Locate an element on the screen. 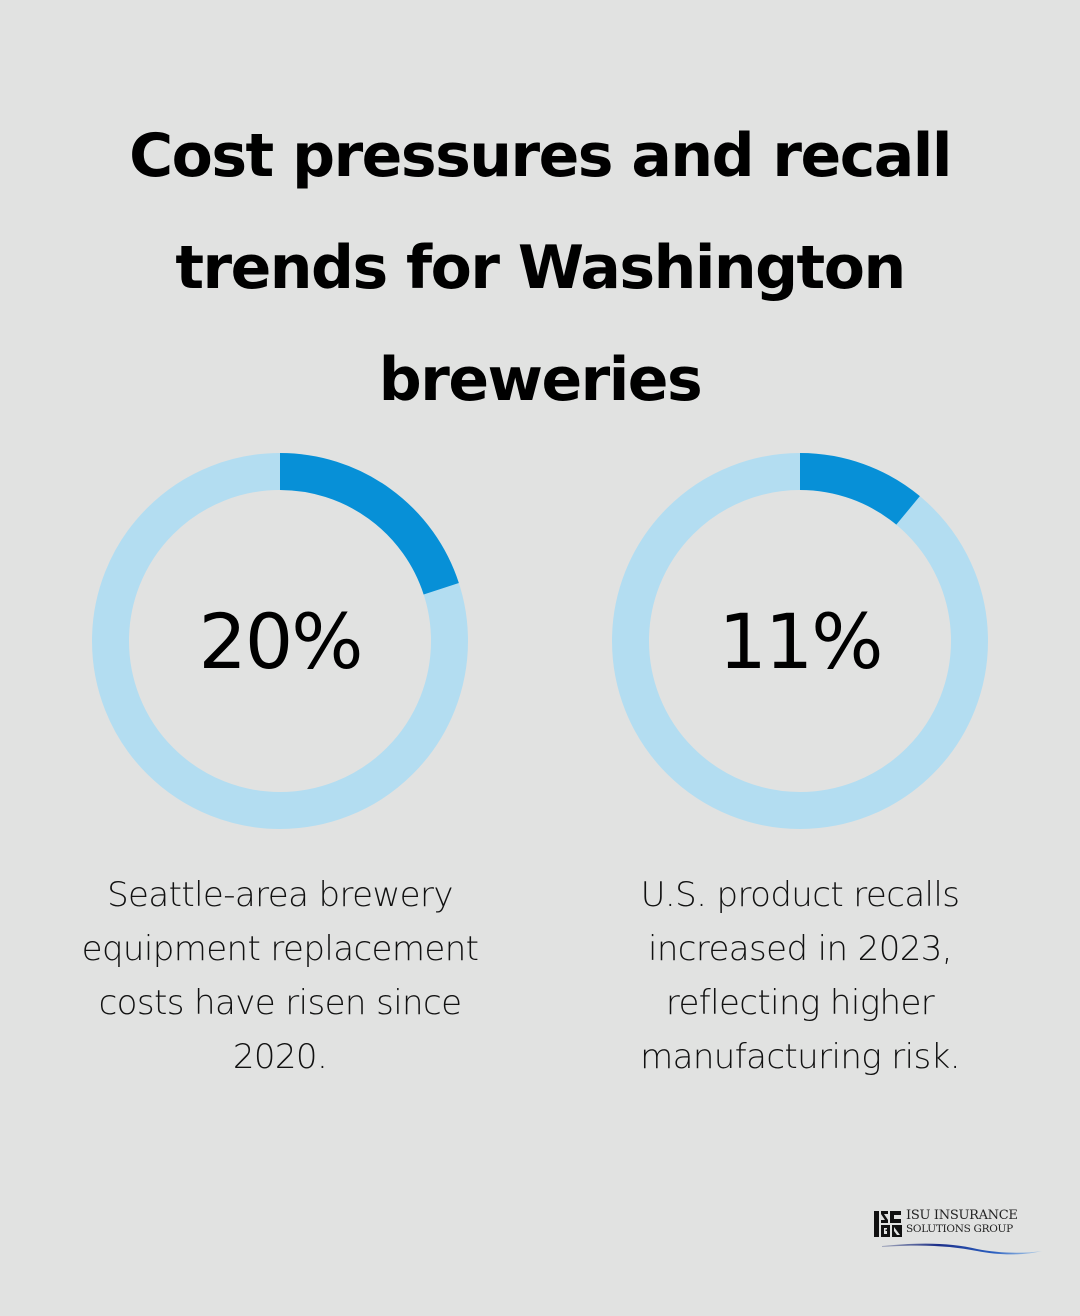 This screenshot has height=1316, width=1080. description-line: equipment replacement is located at coordinates (280, 949).